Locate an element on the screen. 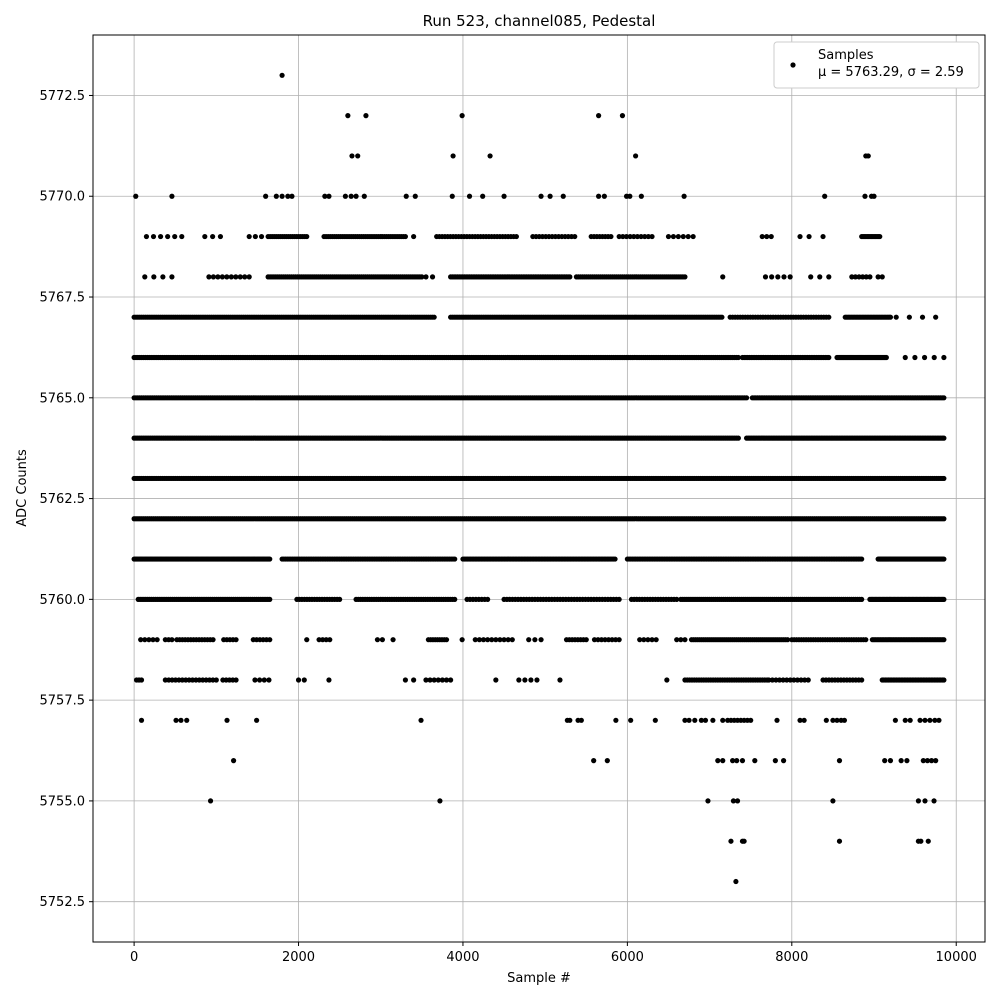 This screenshot has width=1000, height=1000. y-tick-label: 5772.5 is located at coordinates (63, 96).